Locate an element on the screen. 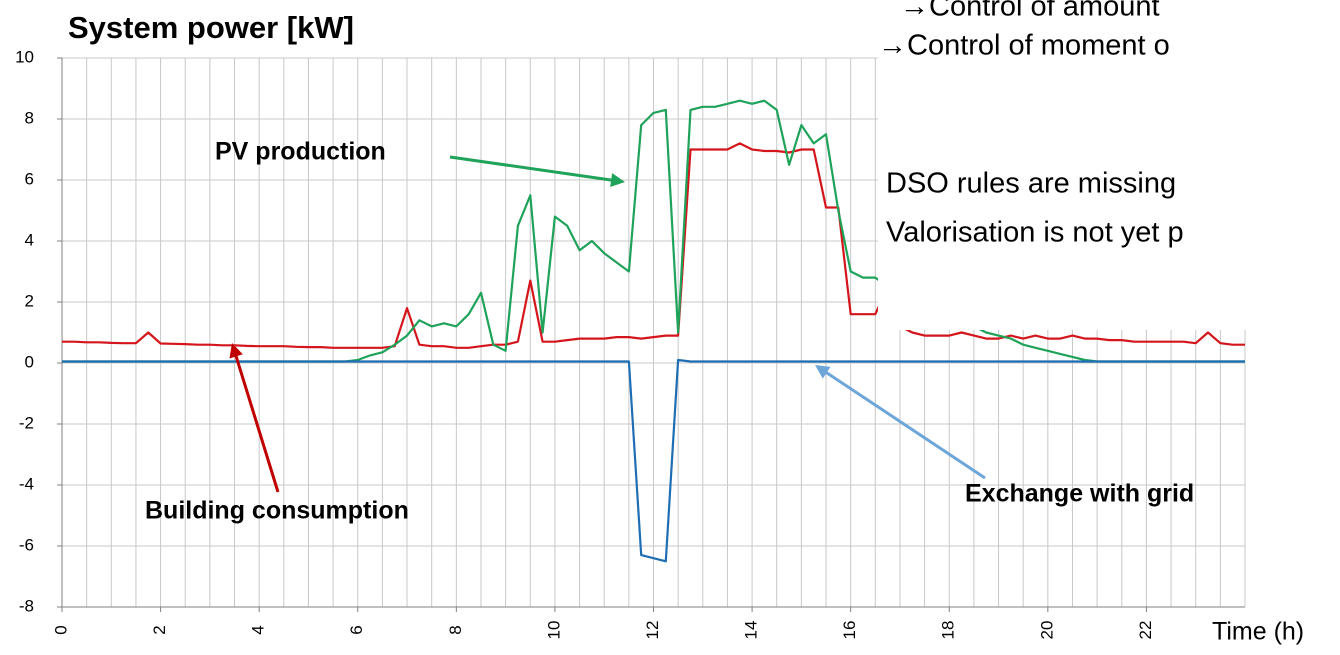 The width and height of the screenshot is (1340, 655). x-tick-label: 2 is located at coordinates (159, 629).